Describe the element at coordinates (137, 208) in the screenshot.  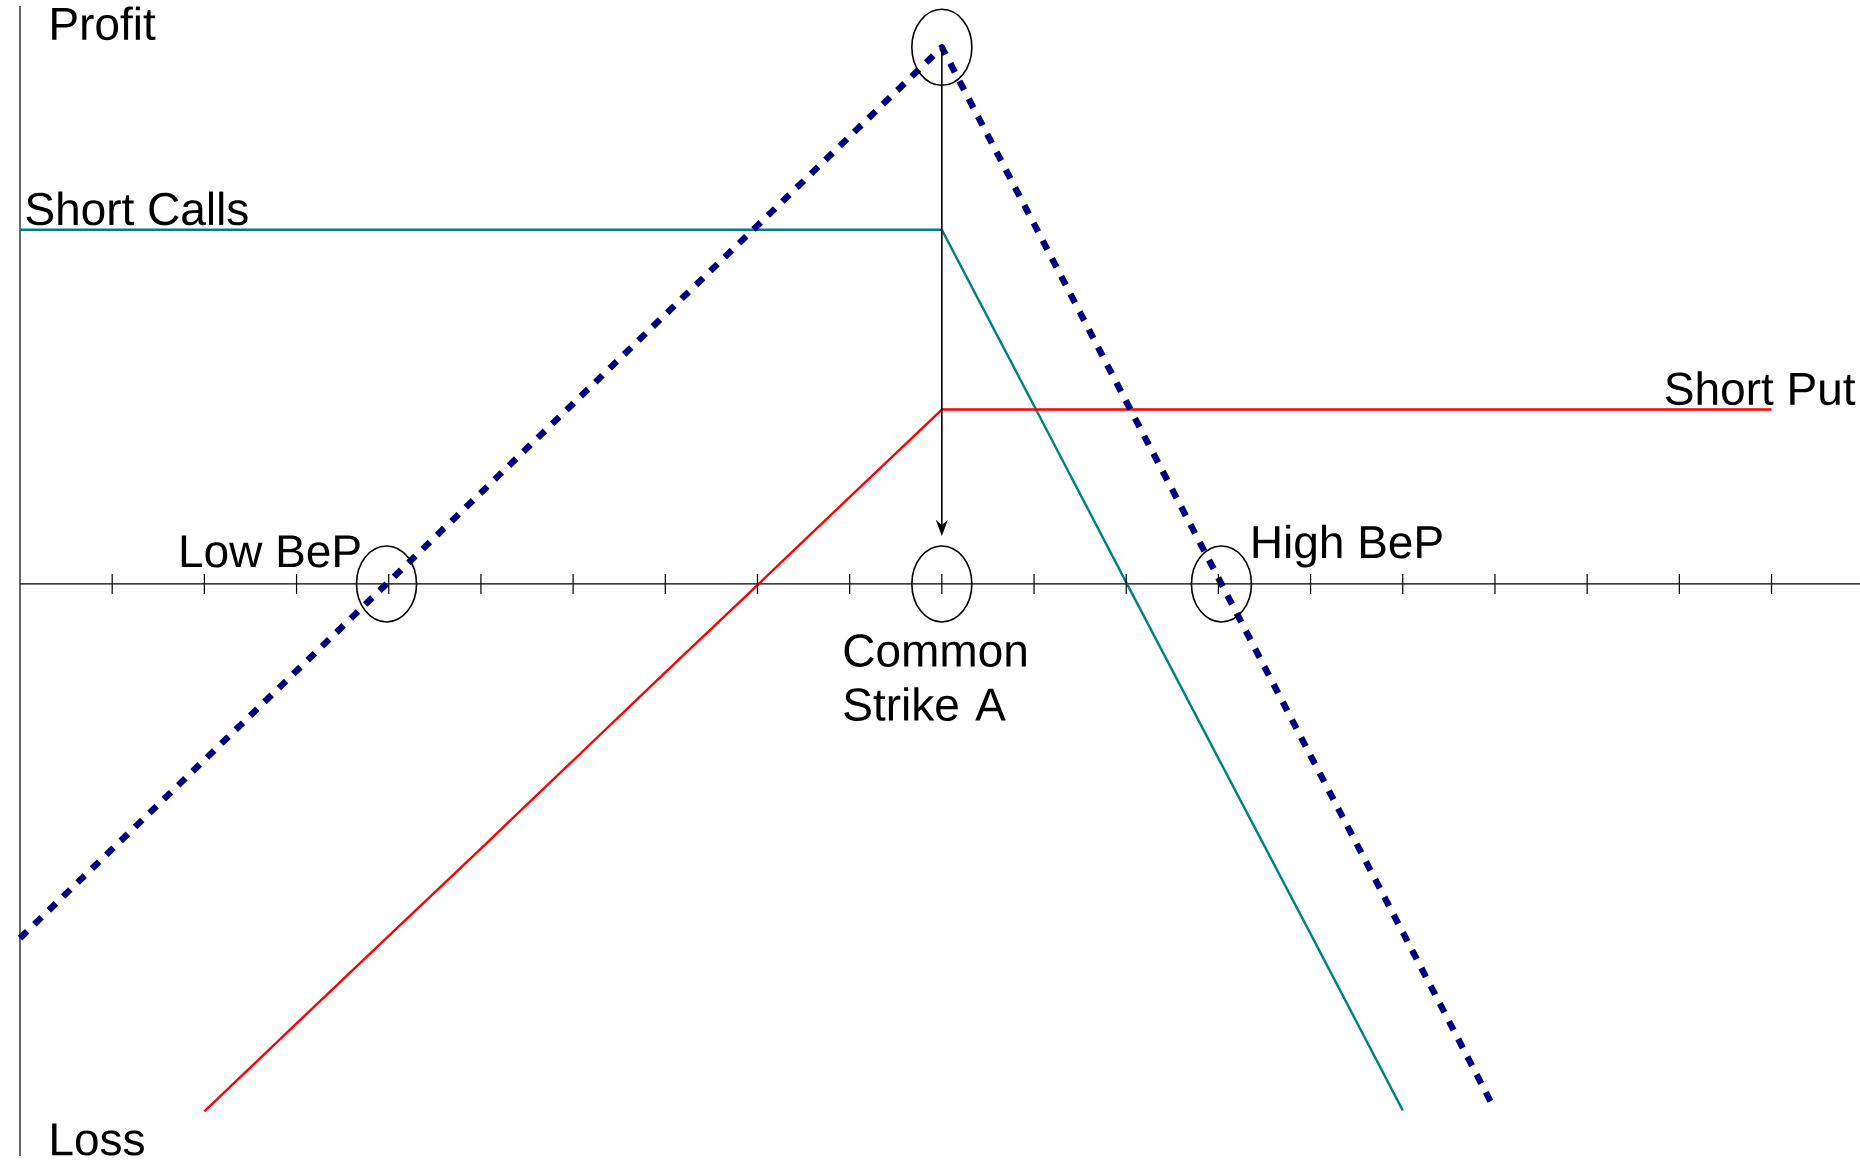
I see `series-label: Short Calls` at that location.